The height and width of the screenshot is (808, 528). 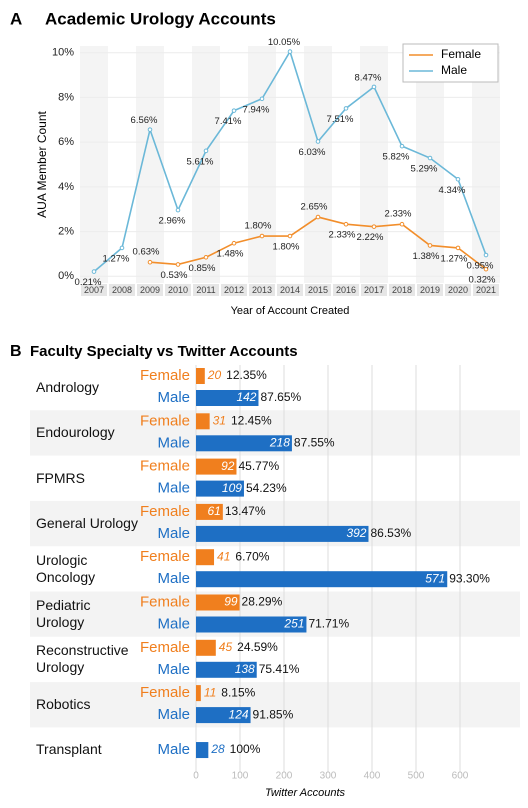 What do you see at coordinates (87, 522) in the screenshot?
I see `category-label: General Urology` at bounding box center [87, 522].